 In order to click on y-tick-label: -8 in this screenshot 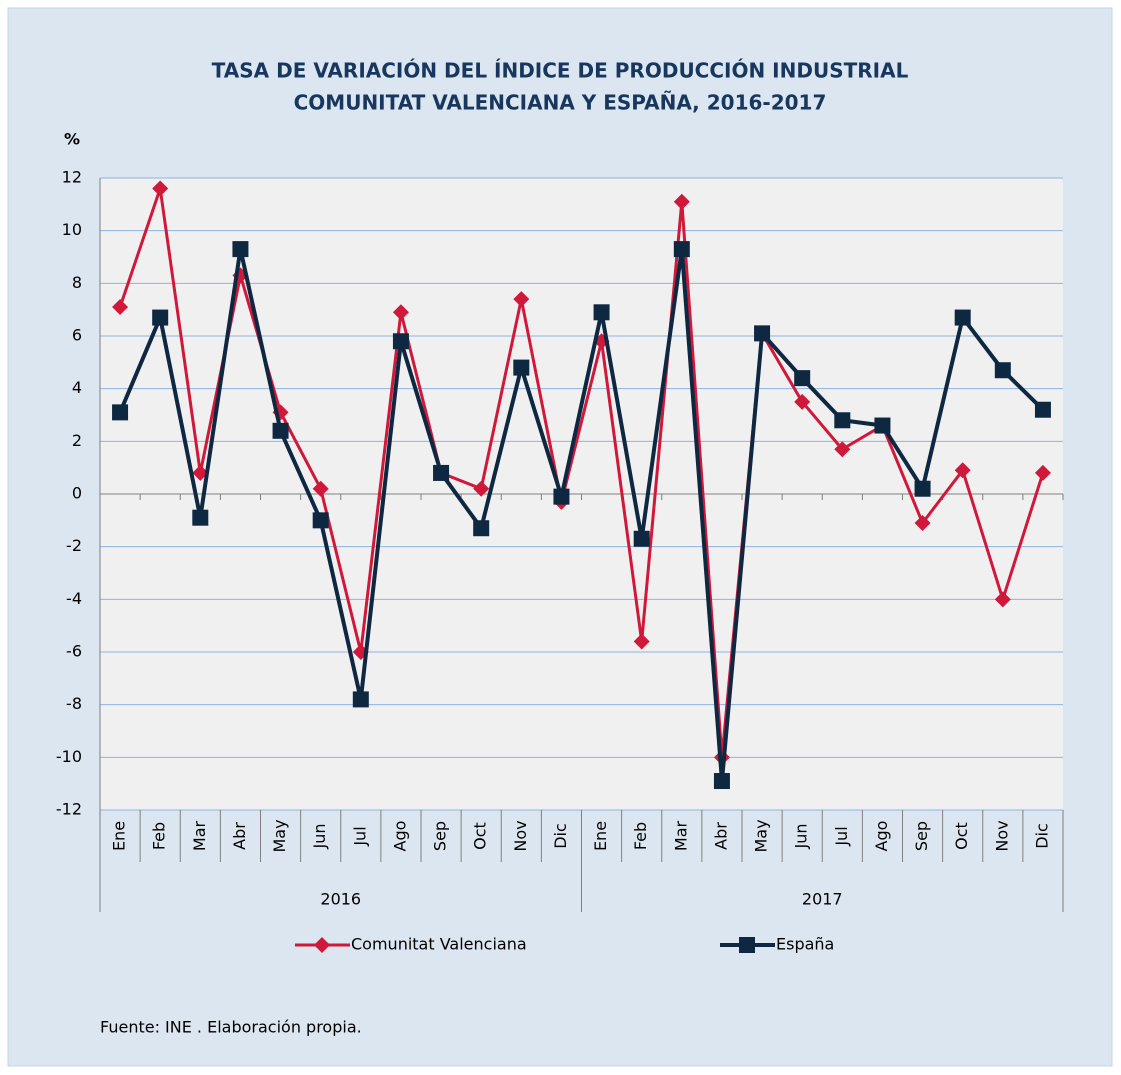, I will do `click(74, 703)`.